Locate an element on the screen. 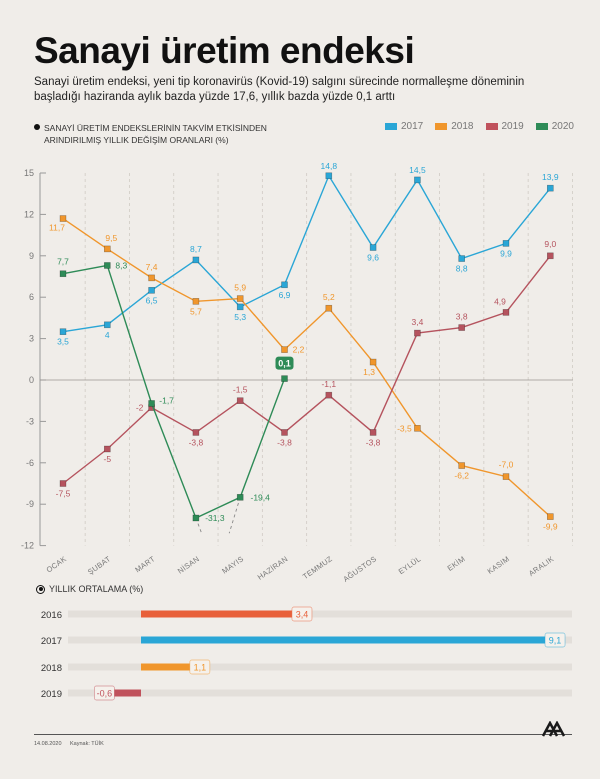  bar-category-label: 2018 is located at coordinates (51, 668).